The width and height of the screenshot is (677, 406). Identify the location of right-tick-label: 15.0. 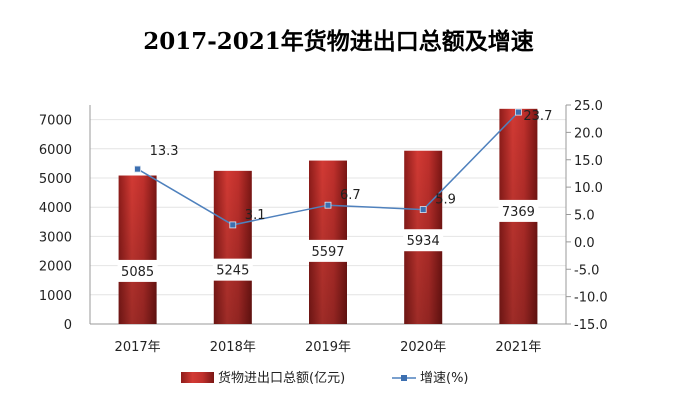
(588, 161).